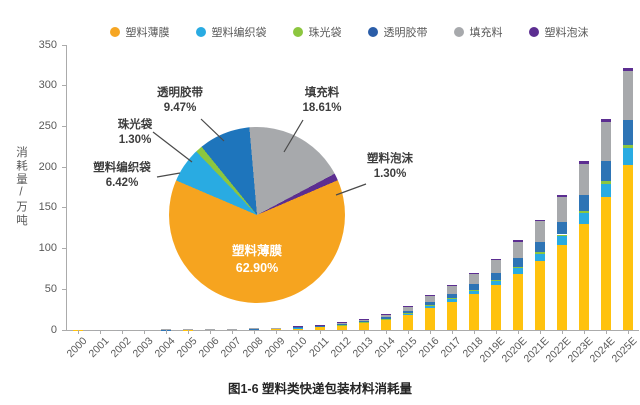 This screenshot has width=640, height=405. What do you see at coordinates (320, 389) in the screenshot?
I see `figure-caption: 图1-6 塑料类快递包装材料消耗量` at bounding box center [320, 389].